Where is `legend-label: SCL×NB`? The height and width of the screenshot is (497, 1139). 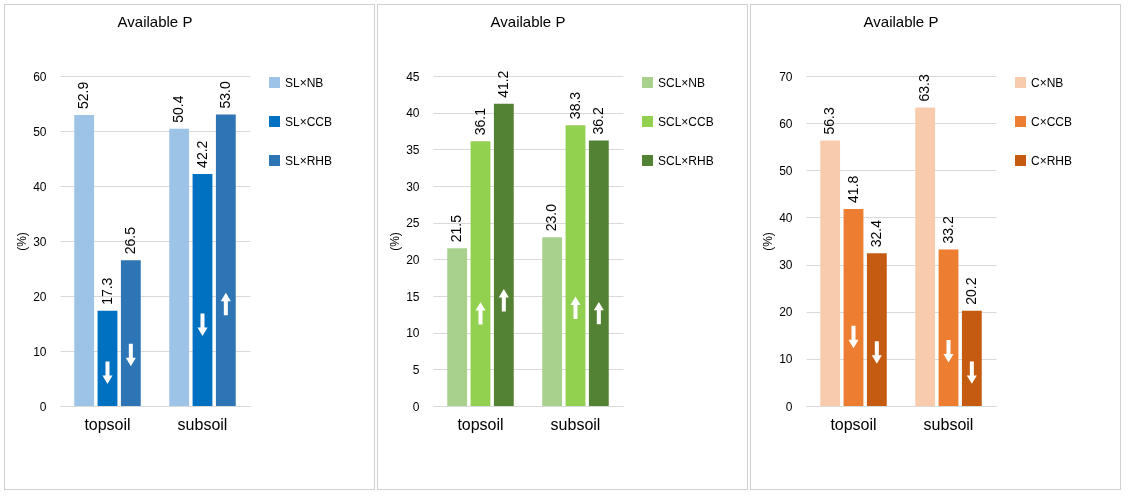
legend-label: SCL×NB is located at coordinates (682, 82).